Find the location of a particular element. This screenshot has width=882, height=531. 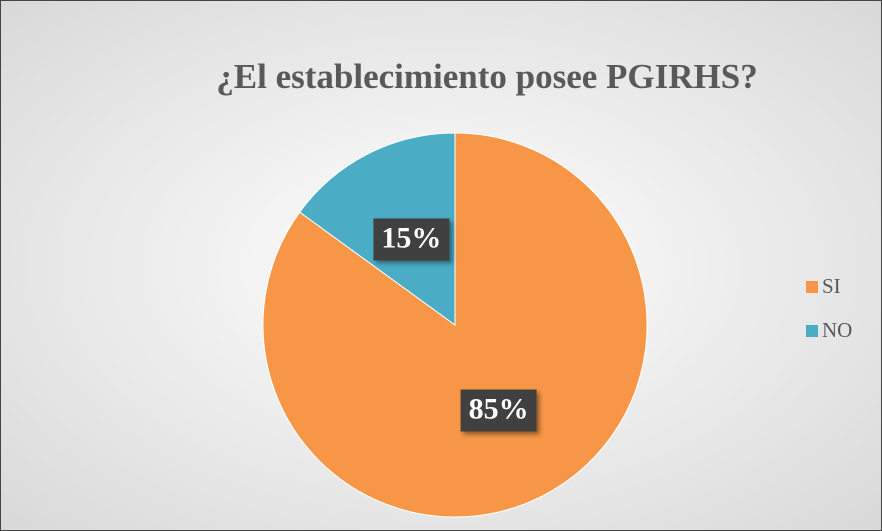

data-label: 85% is located at coordinates (499, 408).